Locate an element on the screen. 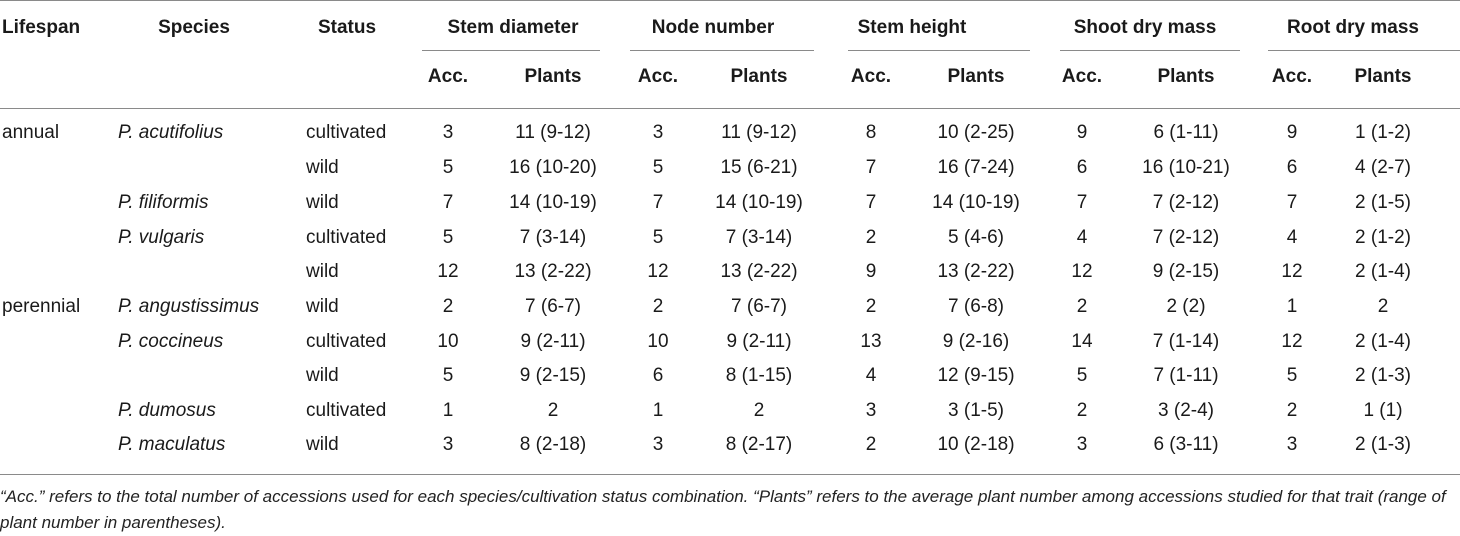  group-rule-shoot-dry-mass is located at coordinates (1150, 50).